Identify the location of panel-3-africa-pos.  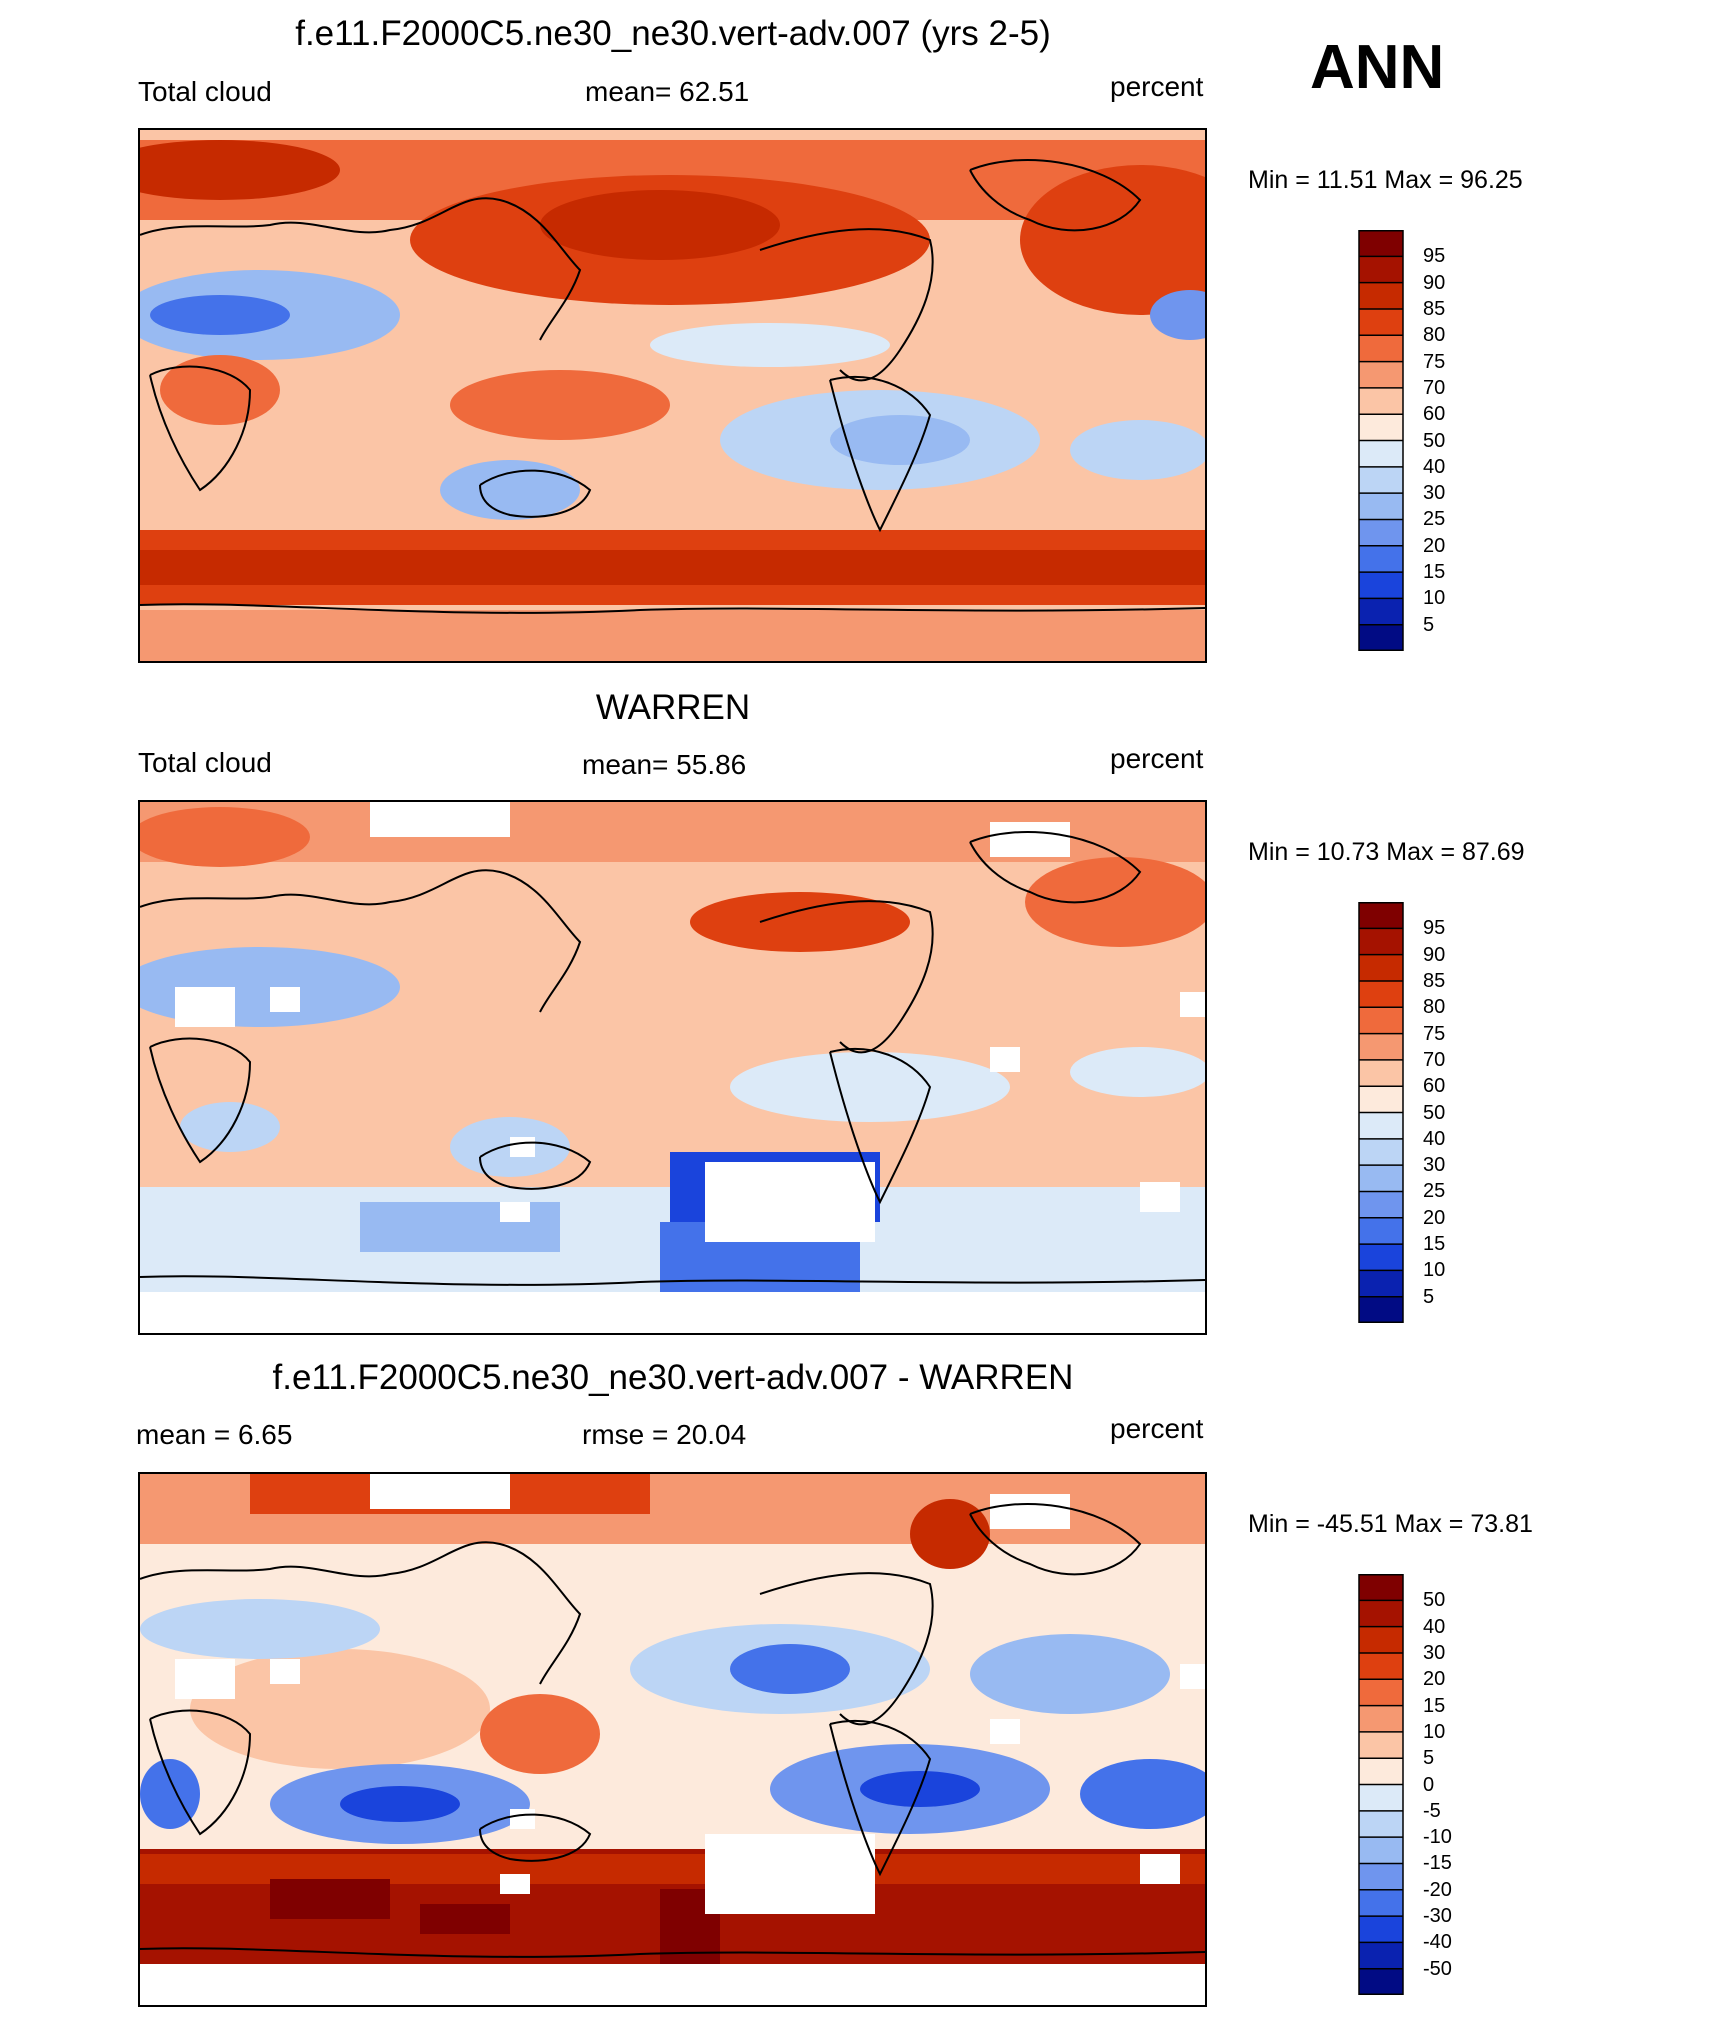
(340, 1709).